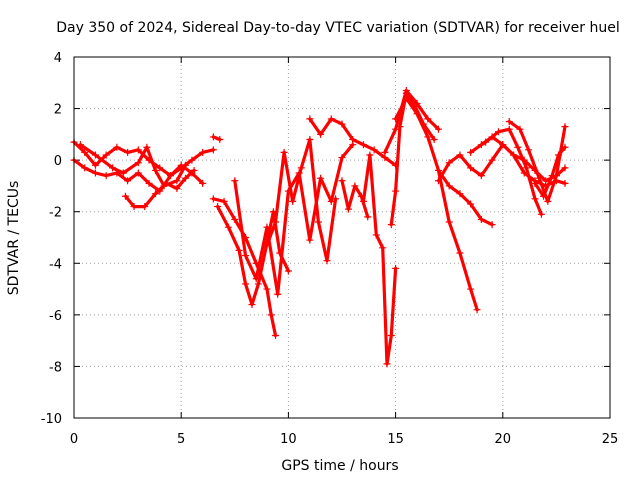 The height and width of the screenshot is (480, 640). I want to click on y-tick-label: -10, so click(51, 419).